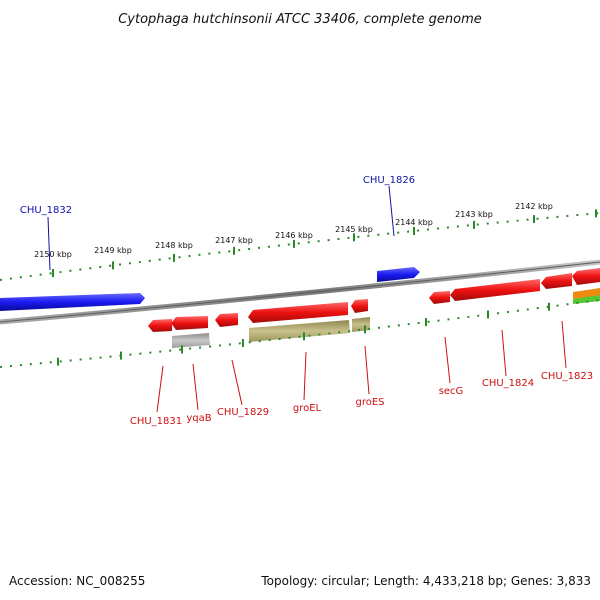 The width and height of the screenshot is (600, 600). Describe the element at coordinates (156, 421) in the screenshot. I see `label-chu1831: CHU_1831` at that location.